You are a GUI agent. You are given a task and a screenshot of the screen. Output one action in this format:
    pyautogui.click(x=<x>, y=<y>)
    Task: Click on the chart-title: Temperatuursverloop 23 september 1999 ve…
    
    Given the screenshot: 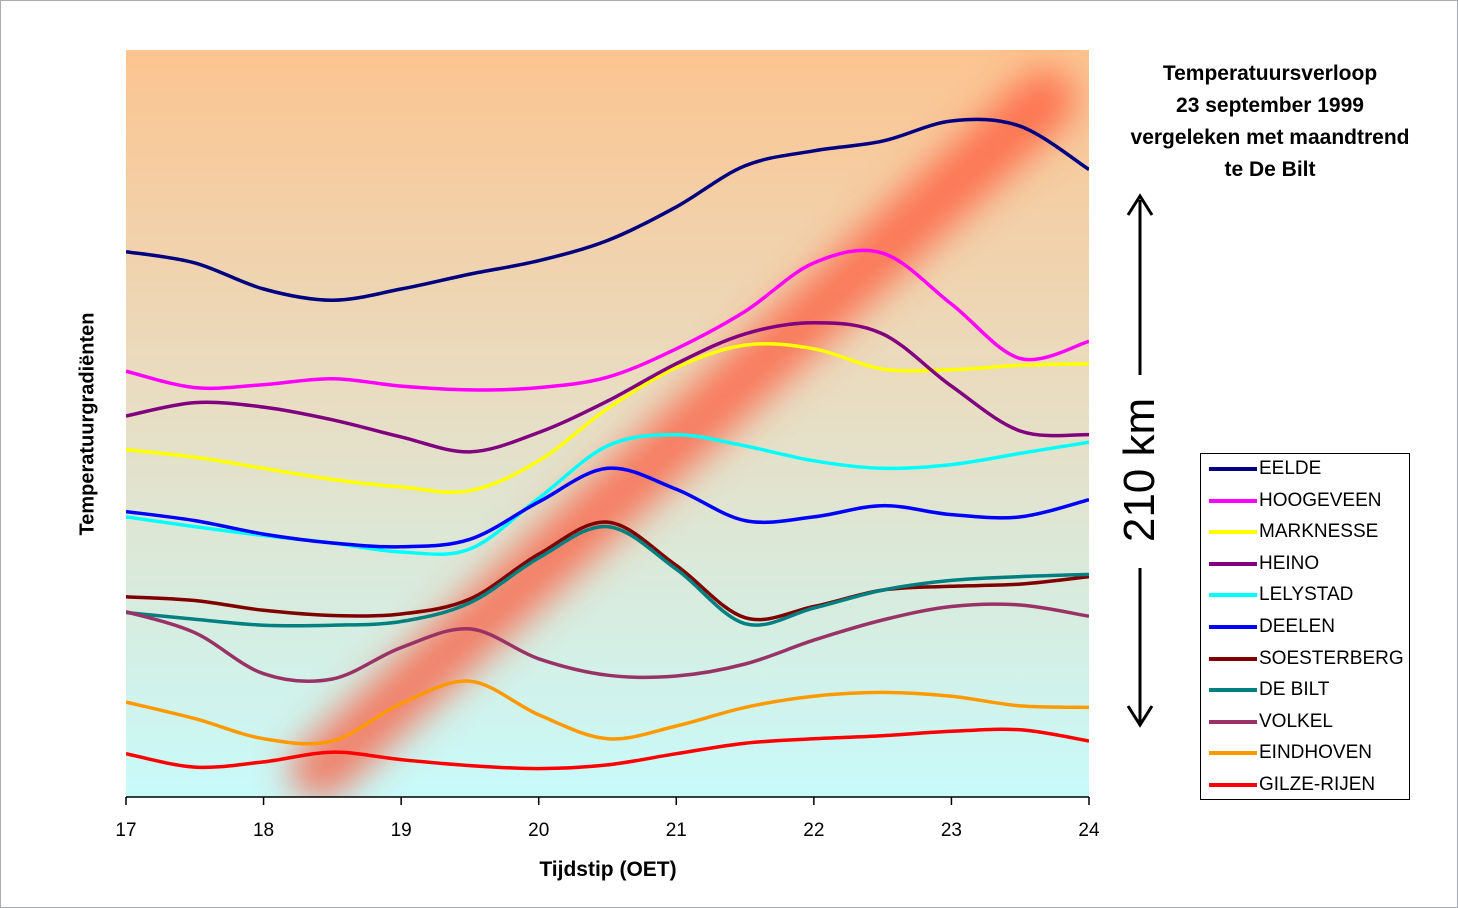 What is the action you would take?
    pyautogui.click(x=1270, y=122)
    